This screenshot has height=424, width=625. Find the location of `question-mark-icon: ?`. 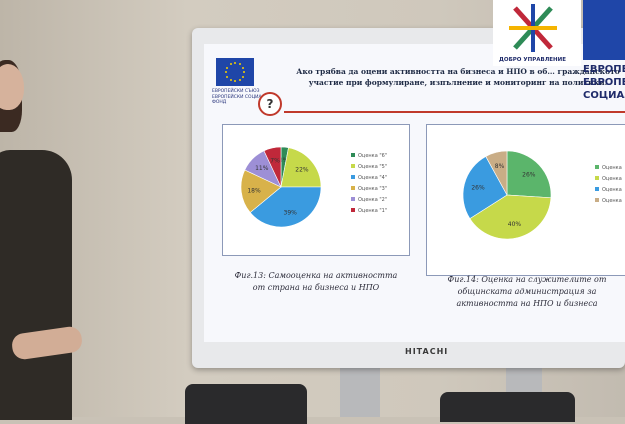

question-mark-icon: ? is located at coordinates (270, 104).